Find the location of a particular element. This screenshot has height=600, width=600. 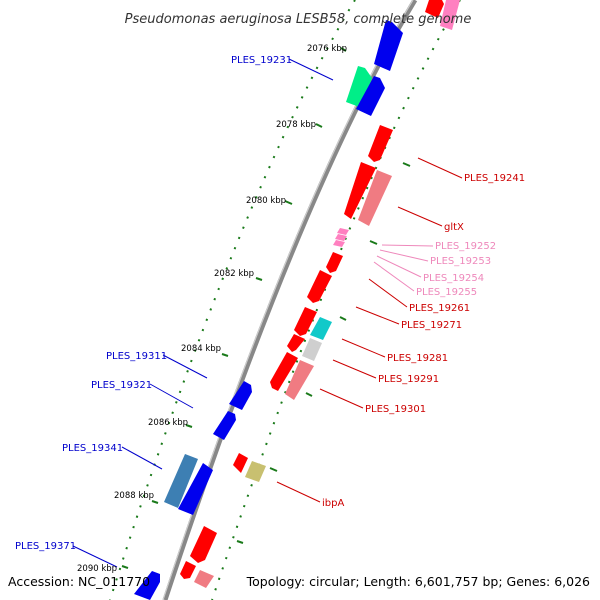

gene-label: PLES_19253 is located at coordinates (460, 261).